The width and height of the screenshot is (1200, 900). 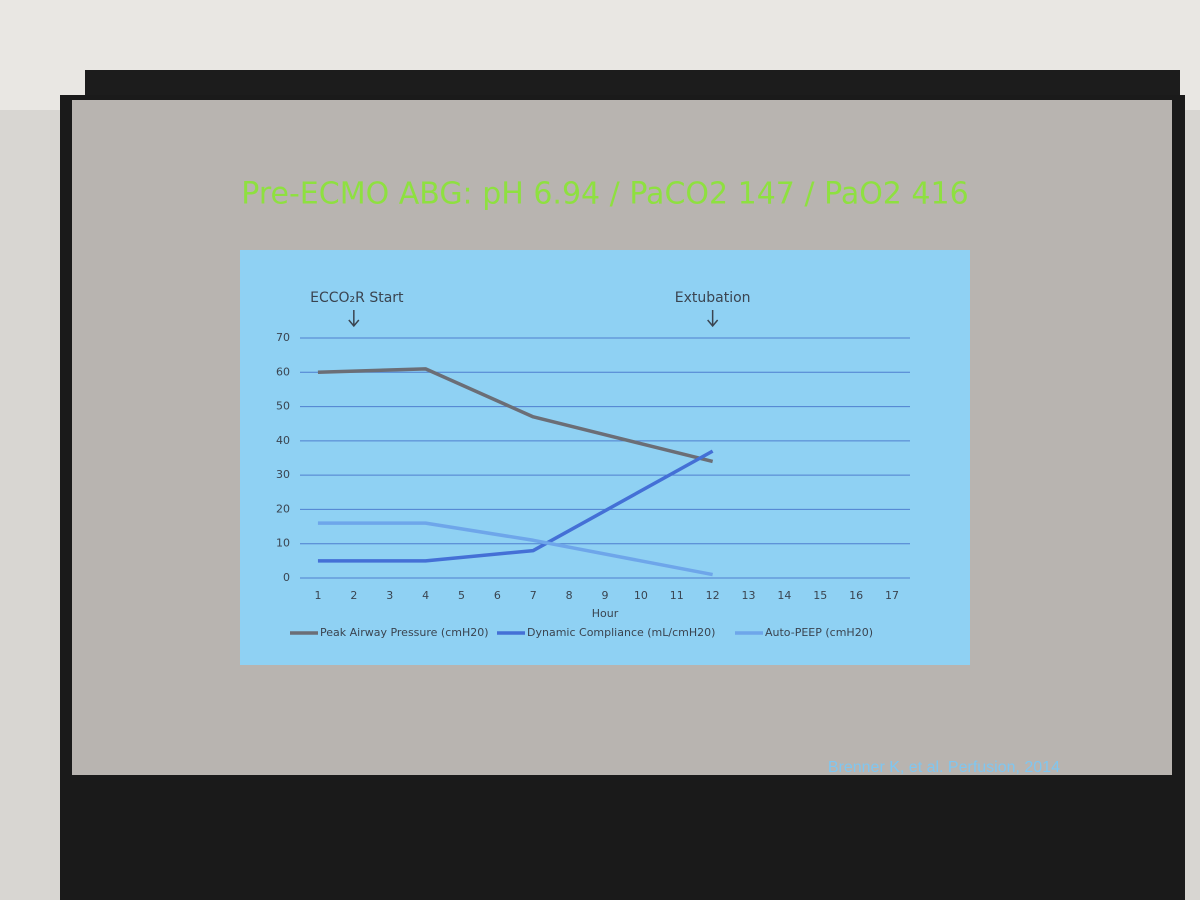 What do you see at coordinates (641, 595) in the screenshot?
I see `x-tick-label: 10` at bounding box center [641, 595].